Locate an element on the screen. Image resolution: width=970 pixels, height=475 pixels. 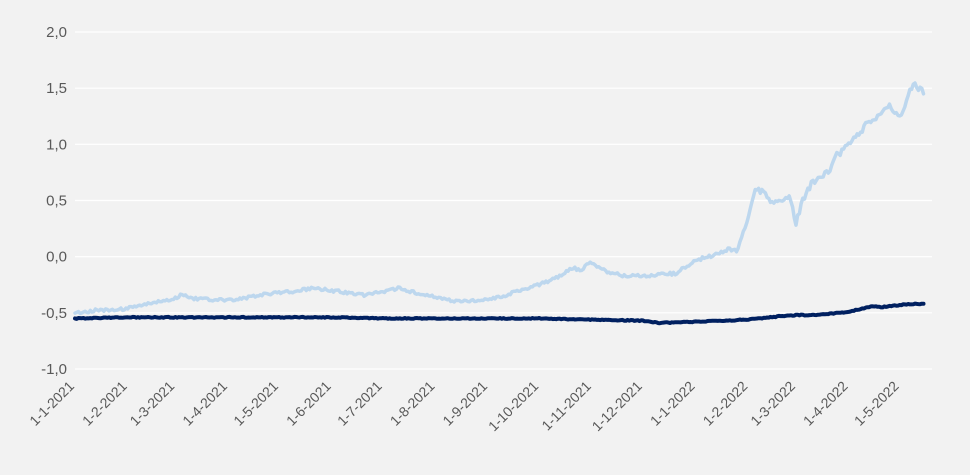
y-tick-label: 2,0 is located at coordinates (56, 32).